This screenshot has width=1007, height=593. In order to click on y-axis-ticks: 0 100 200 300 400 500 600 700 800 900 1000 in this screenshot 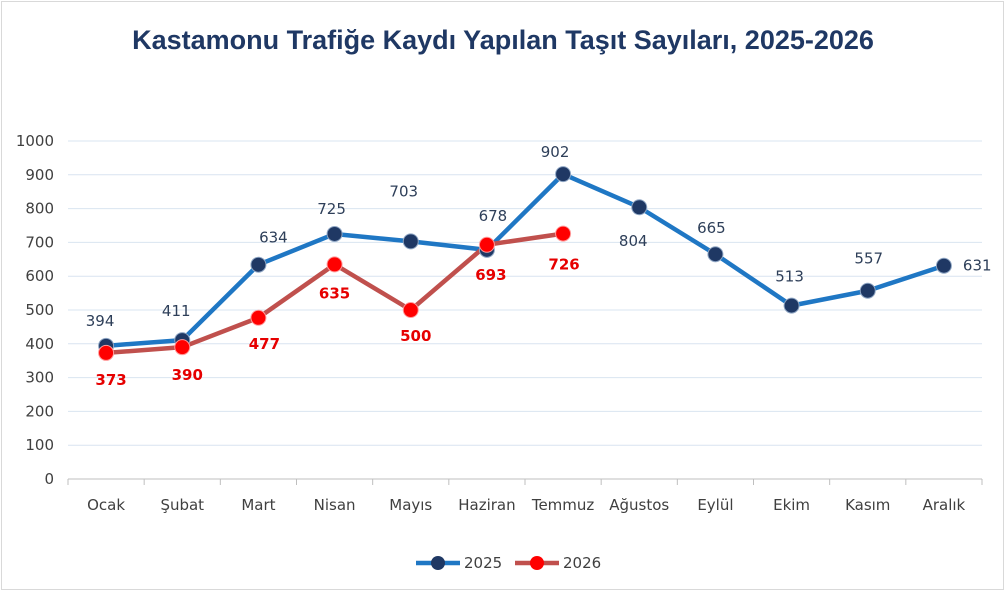, I will do `click(35, 310)`.